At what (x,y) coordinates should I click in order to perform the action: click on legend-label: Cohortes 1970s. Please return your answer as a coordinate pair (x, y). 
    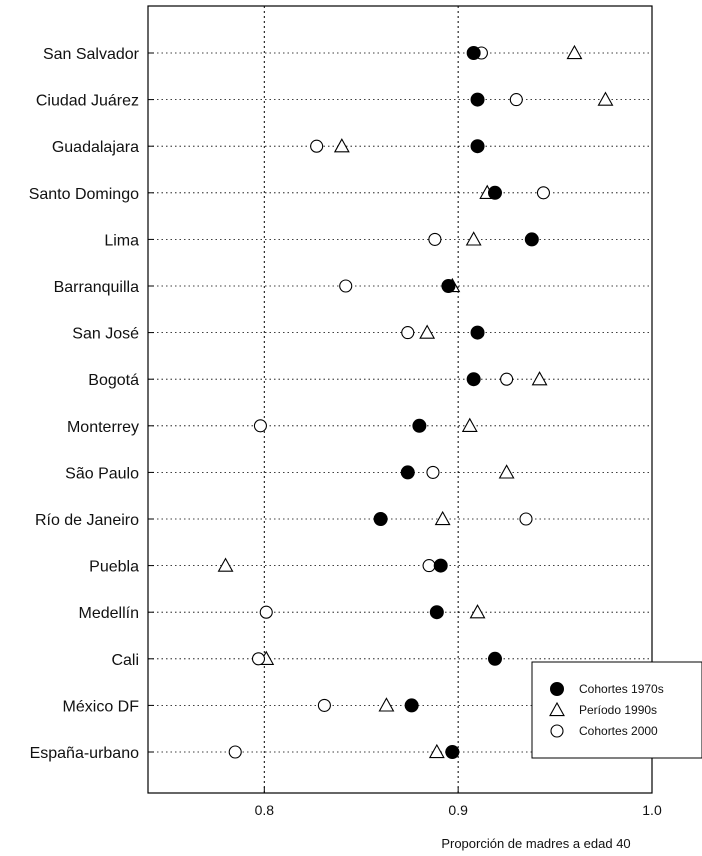
    Looking at the image, I should click on (621, 689).